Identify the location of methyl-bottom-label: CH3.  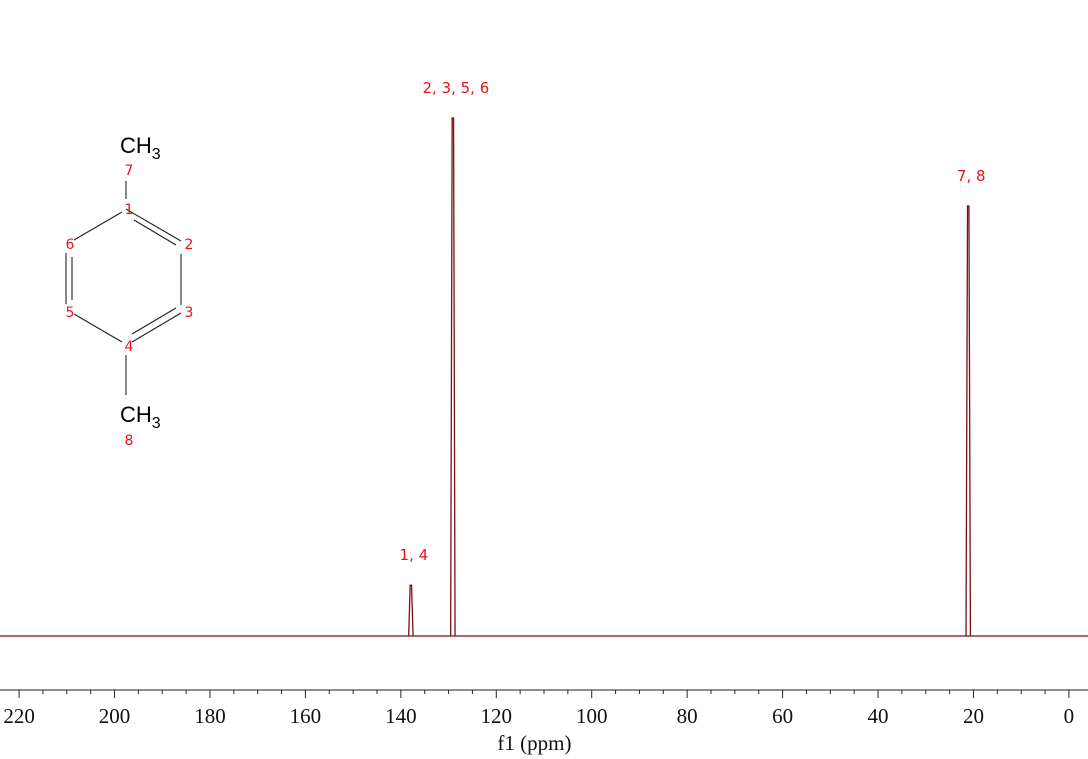
(140, 417).